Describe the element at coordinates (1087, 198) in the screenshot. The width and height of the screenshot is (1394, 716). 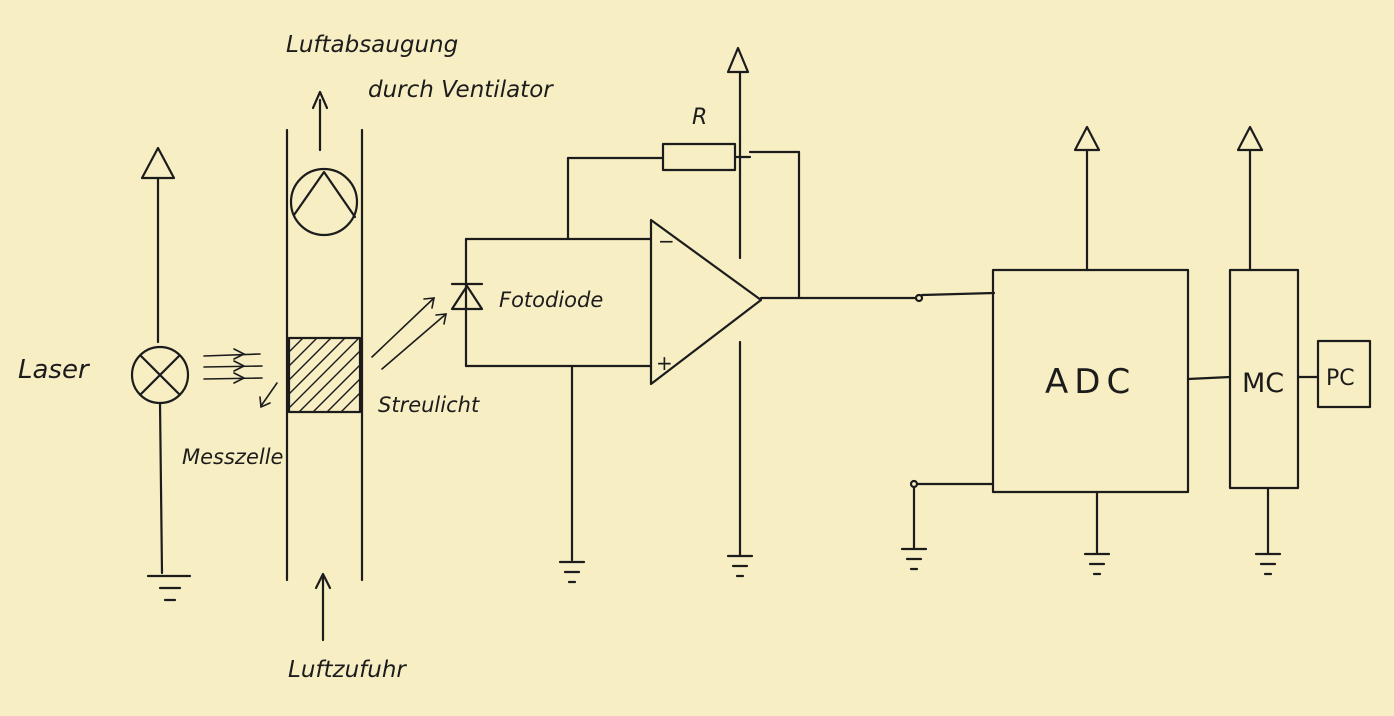
I see `adc-supply-arrow` at that location.